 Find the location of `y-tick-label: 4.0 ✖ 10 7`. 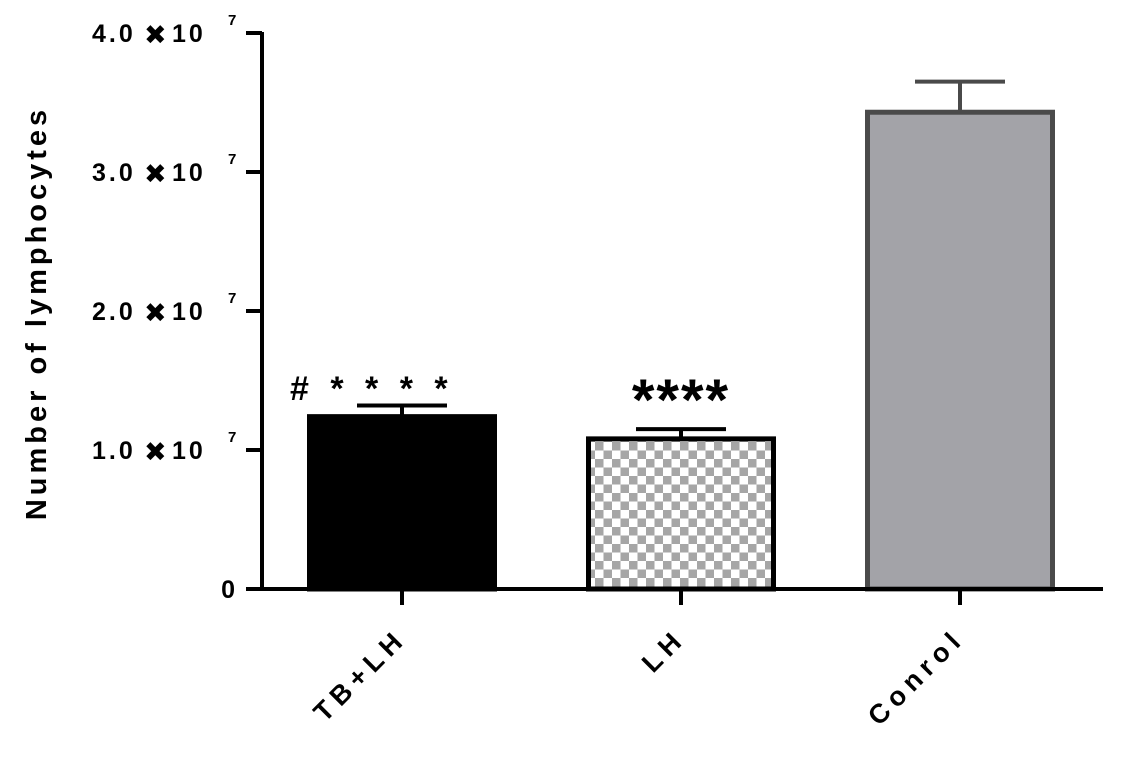

y-tick-label: 4.0 ✖ 10 7 is located at coordinates (164, 31).